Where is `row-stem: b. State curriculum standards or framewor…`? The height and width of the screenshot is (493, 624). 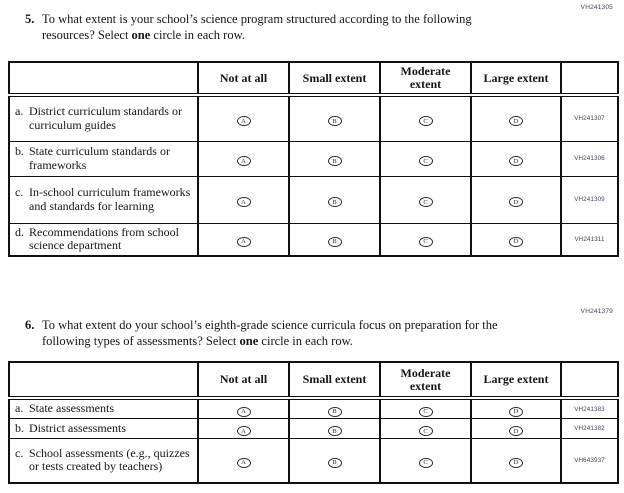
row-stem: b. State curriculum standards or framewor… is located at coordinates (103, 158).